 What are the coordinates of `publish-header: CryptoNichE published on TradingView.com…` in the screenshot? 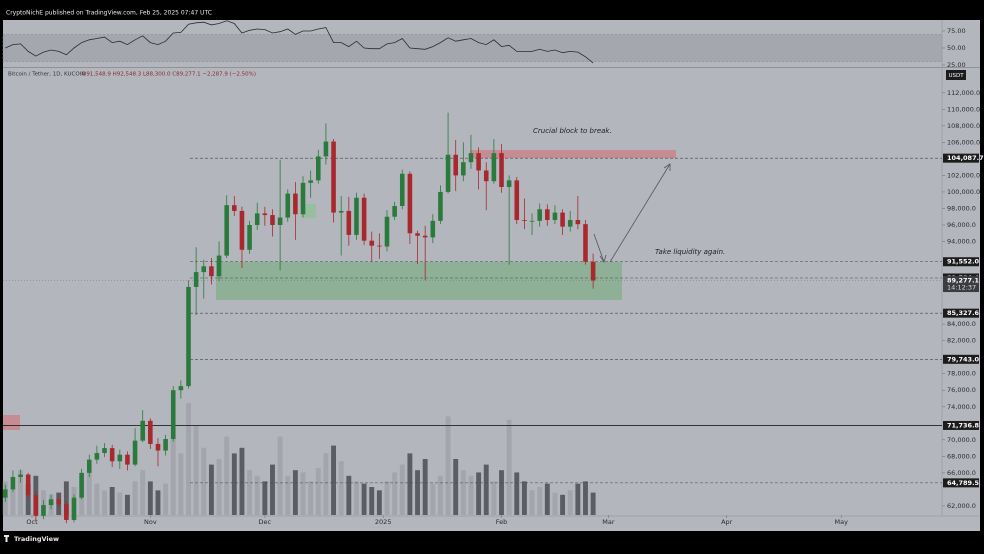 It's located at (109, 13).